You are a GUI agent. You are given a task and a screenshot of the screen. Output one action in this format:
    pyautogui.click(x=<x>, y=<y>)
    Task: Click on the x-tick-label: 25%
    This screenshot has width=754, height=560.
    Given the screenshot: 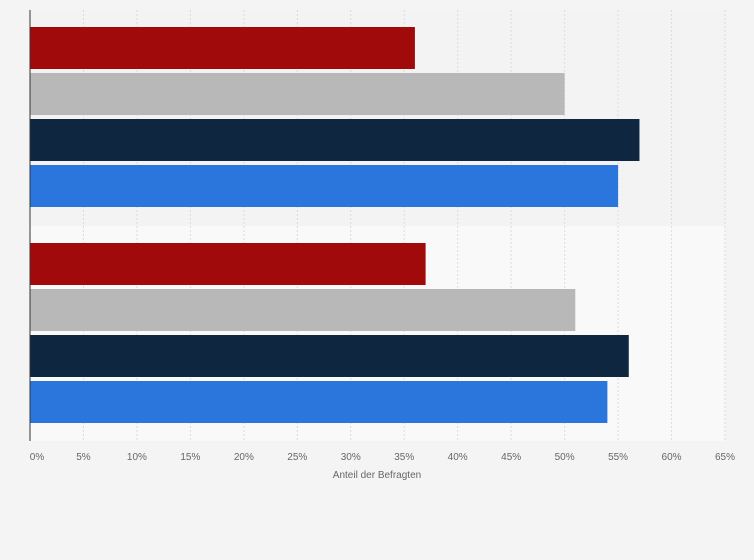 What is the action you would take?
    pyautogui.click(x=297, y=457)
    